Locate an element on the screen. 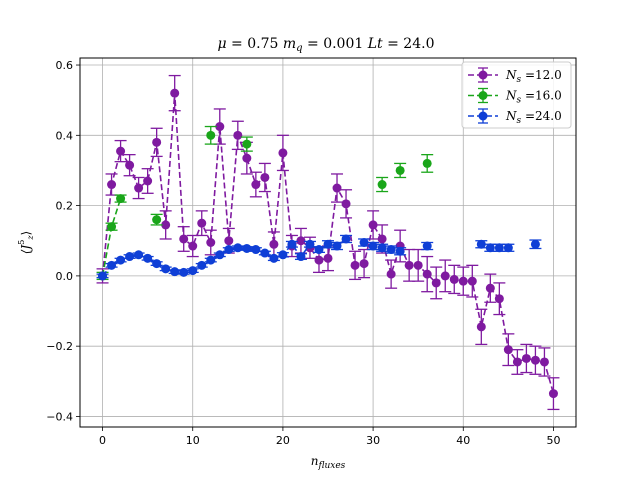 The height and width of the screenshot is (480, 640). x-axis-ticks: 0 10 20 30 40 50 is located at coordinates (329, 437).